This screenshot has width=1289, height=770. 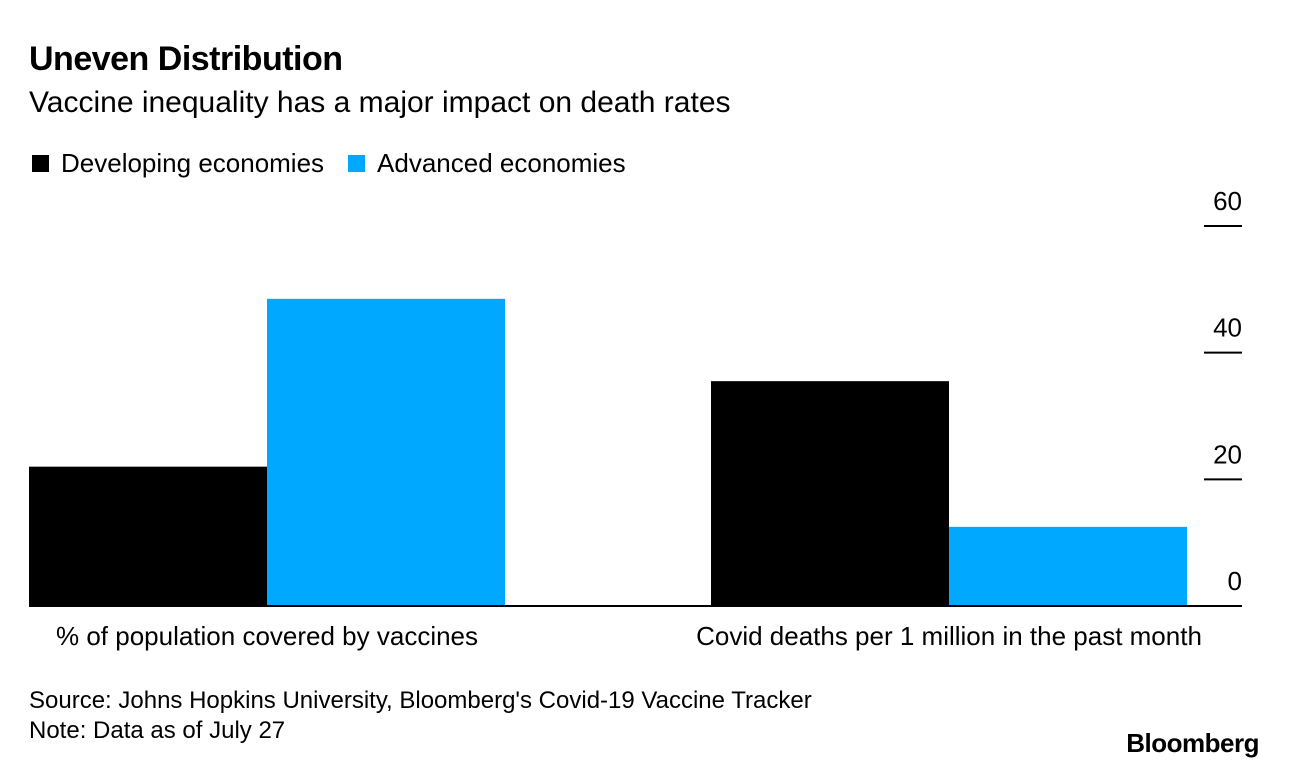 What do you see at coordinates (357, 163) in the screenshot?
I see `legend-swatch-advanced` at bounding box center [357, 163].